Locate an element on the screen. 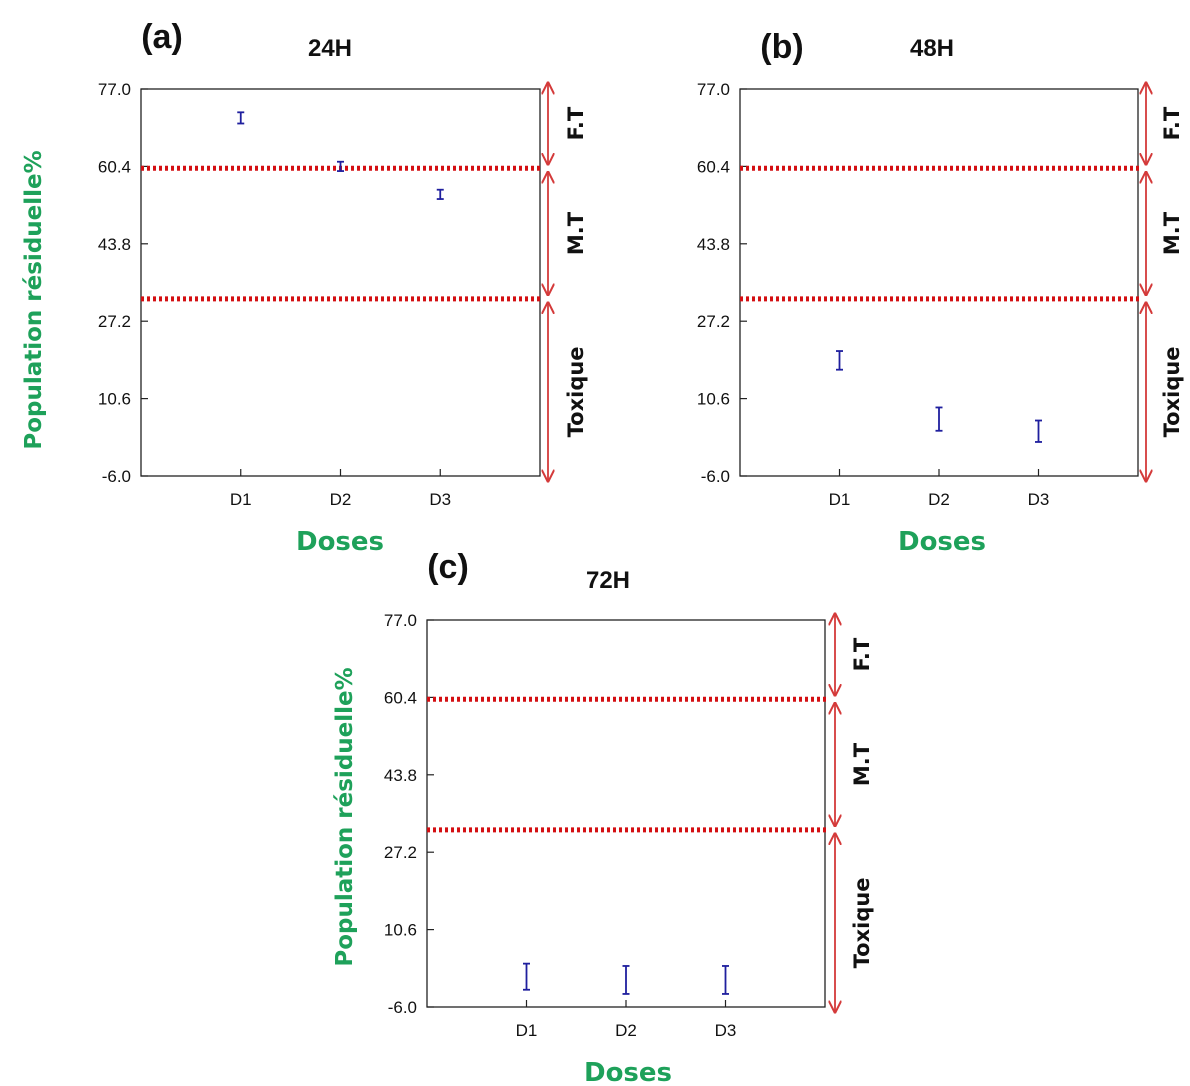 The height and width of the screenshot is (1086, 1190). panel-letter: (c) is located at coordinates (448, 567).